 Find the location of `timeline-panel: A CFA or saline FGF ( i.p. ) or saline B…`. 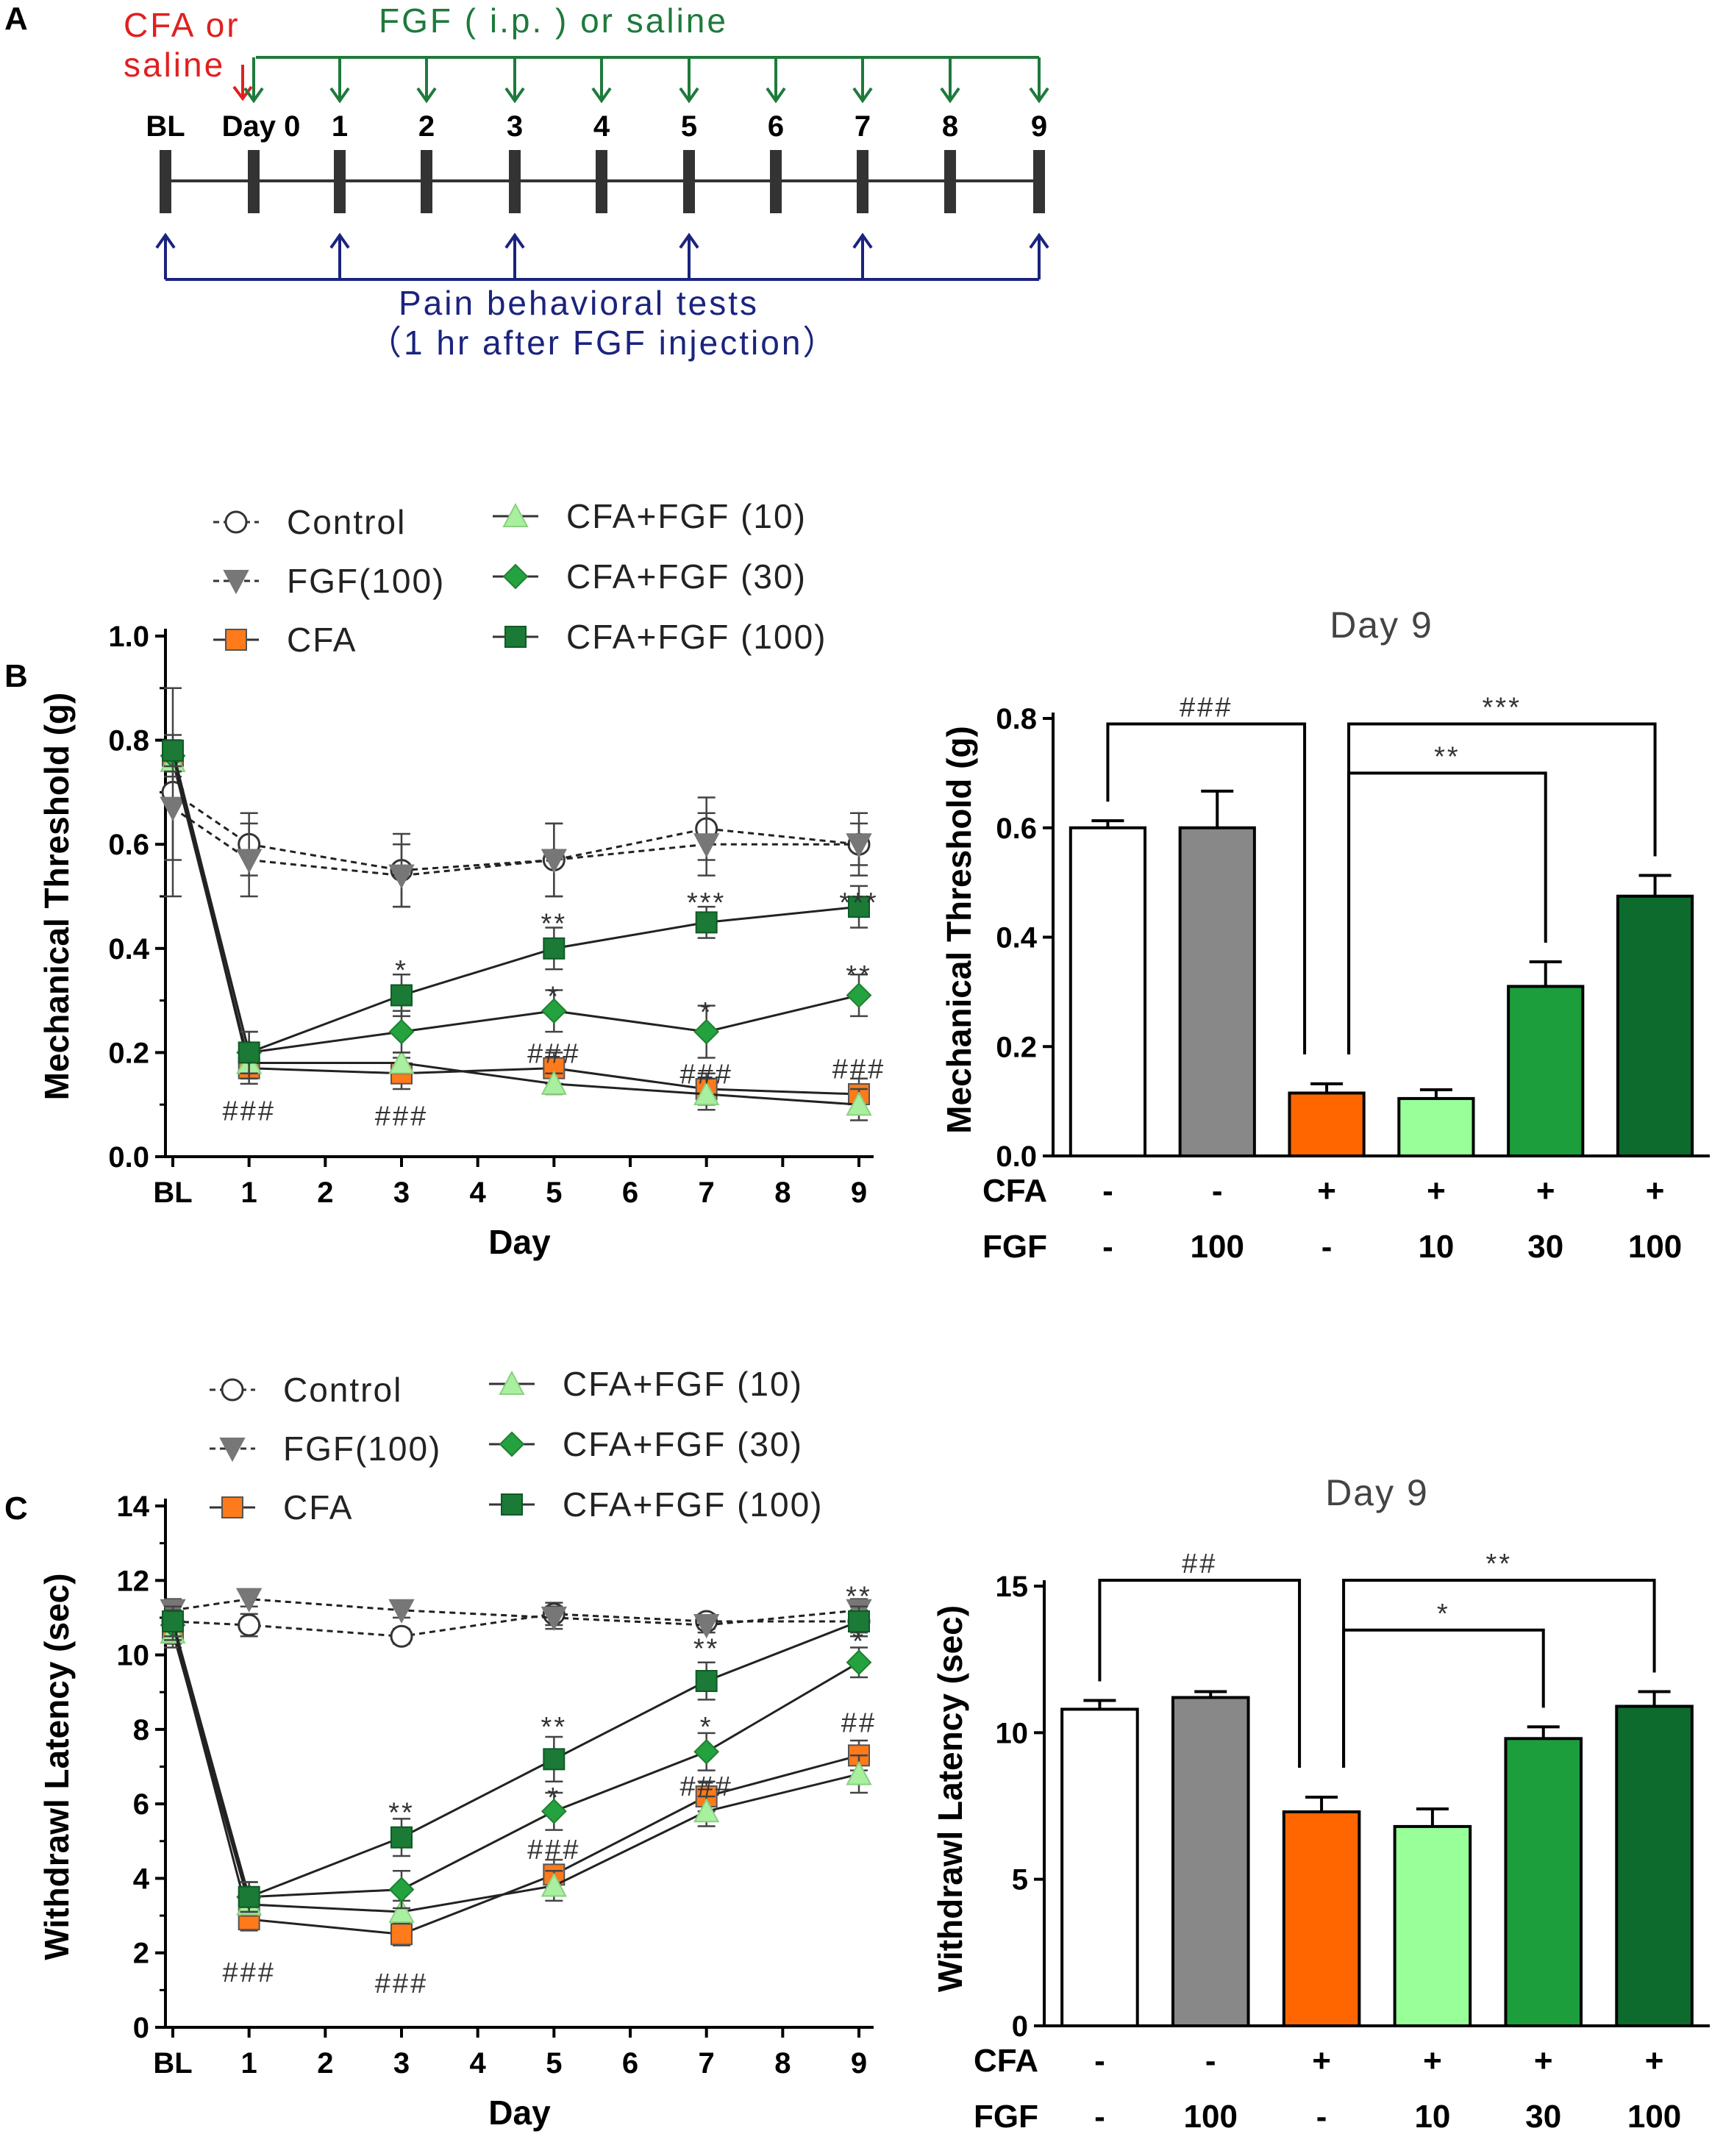

timeline-panel: A CFA or saline FGF ( i.p. ) or saline B… is located at coordinates (526, 181).